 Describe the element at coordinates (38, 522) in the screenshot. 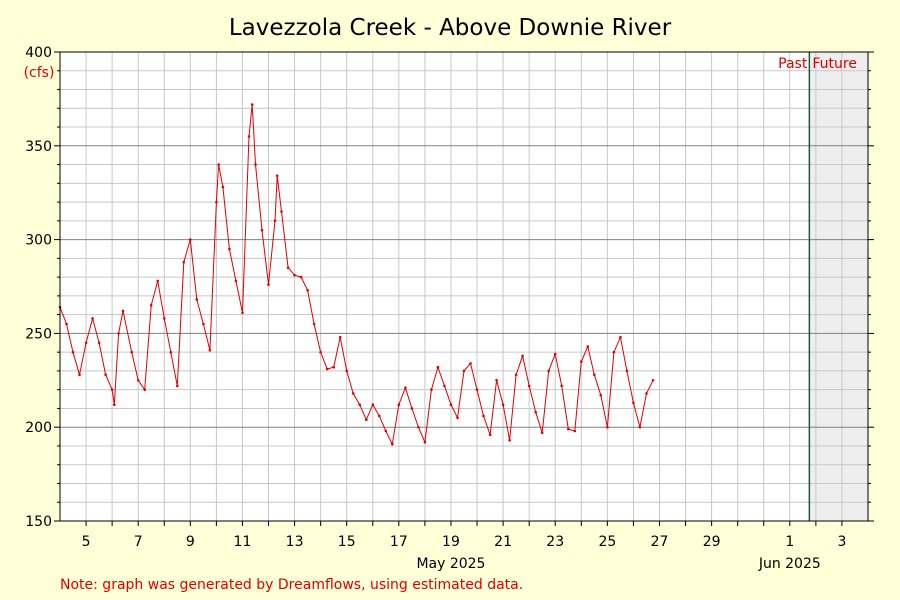

I see `y-tick-label: 150` at that location.